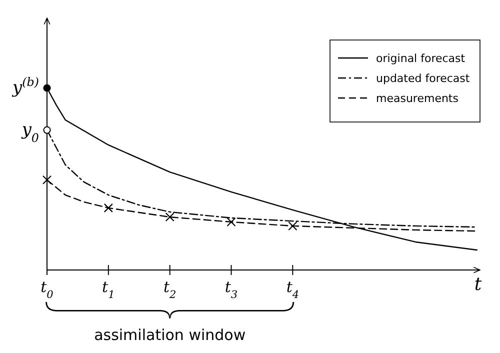  I want to click on legend-label: measurements, so click(417, 98).